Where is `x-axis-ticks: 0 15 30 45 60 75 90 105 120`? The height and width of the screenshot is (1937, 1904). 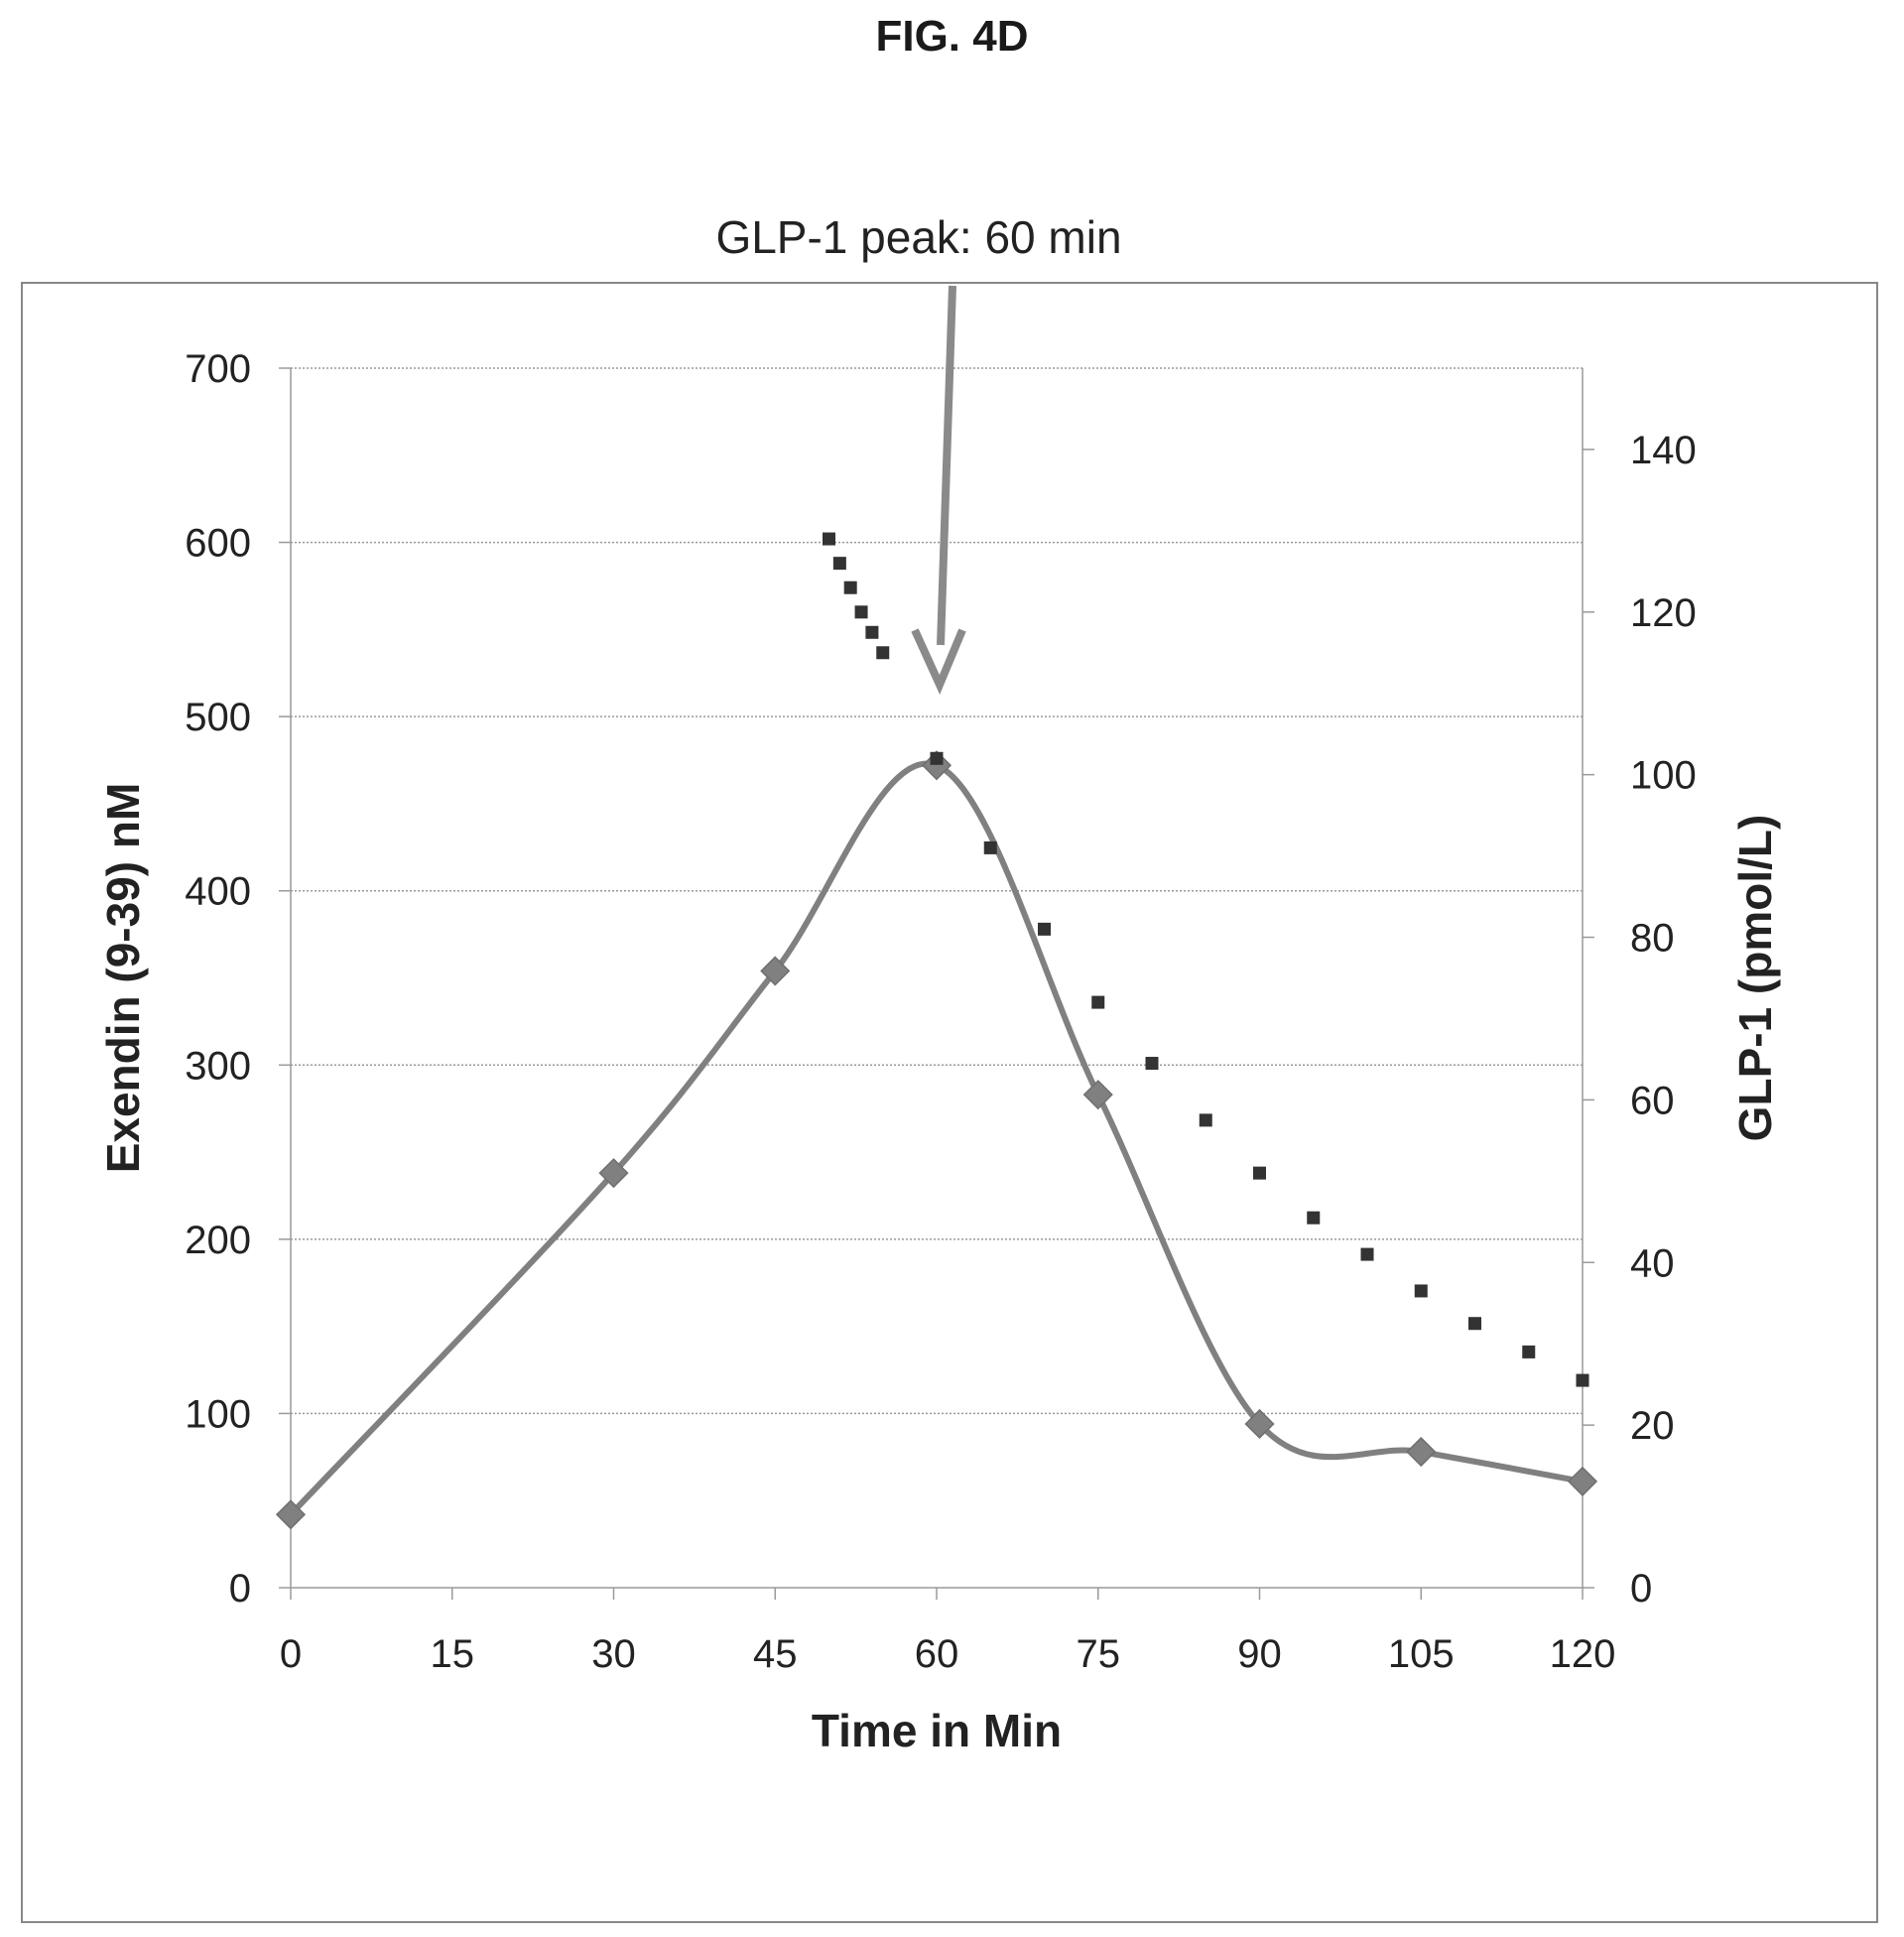
x-axis-ticks: 0 15 30 45 60 75 90 105 120 is located at coordinates (948, 1632).